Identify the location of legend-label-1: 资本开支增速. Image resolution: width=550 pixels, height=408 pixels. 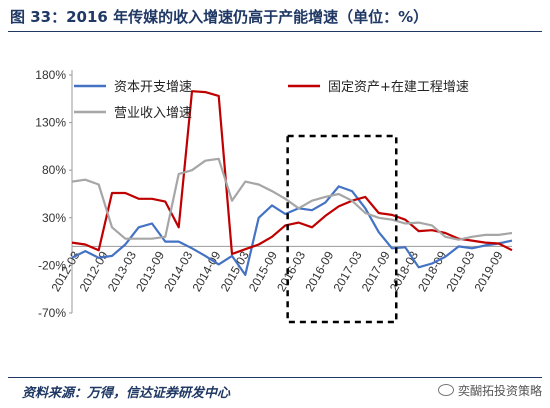
(153, 87).